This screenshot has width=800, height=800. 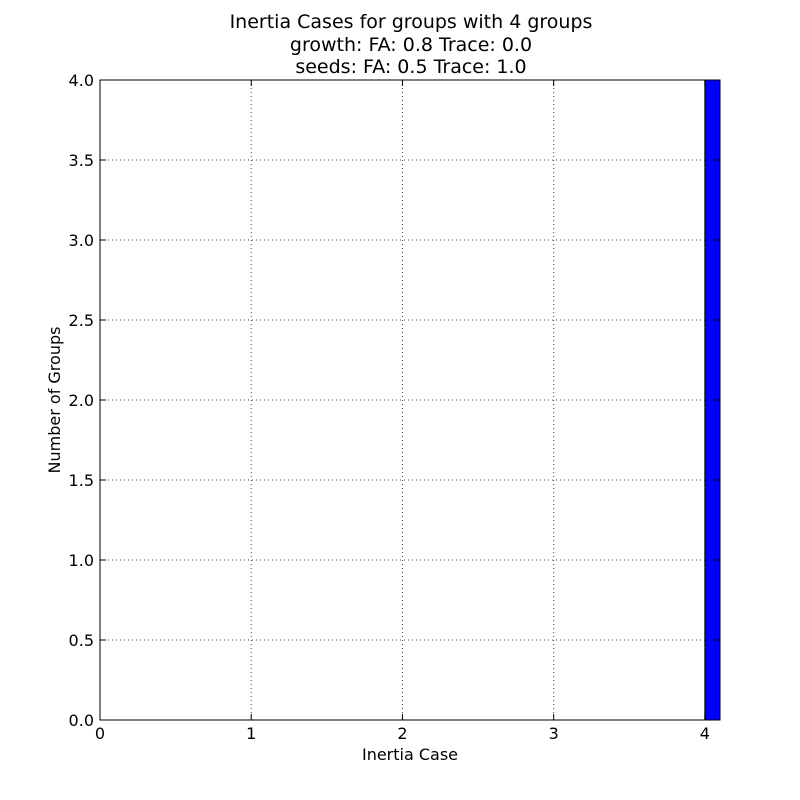 I want to click on y-tick-label-0: 0.0, so click(x=81, y=720).